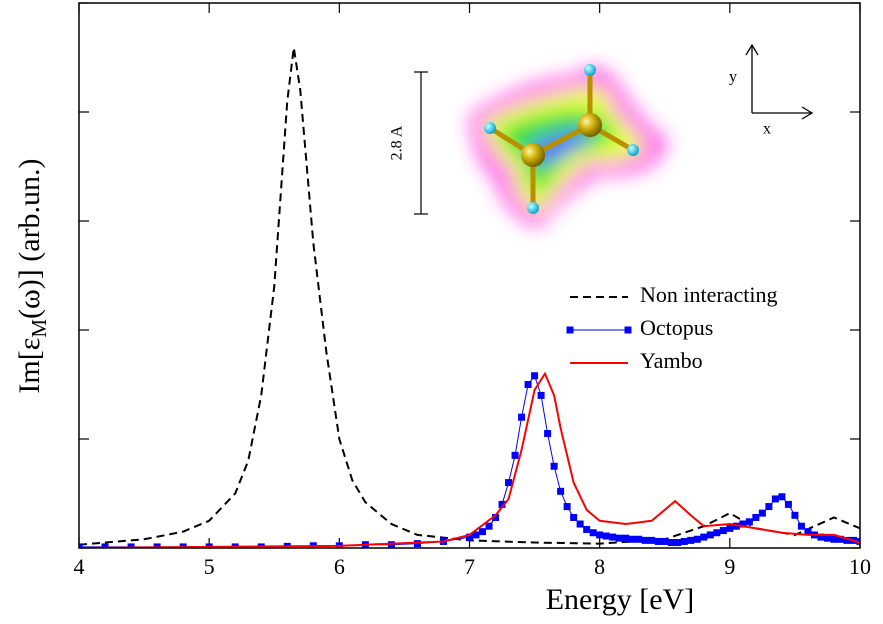 This screenshot has height=624, width=883. I want to click on x-tick-label: 9, so click(729, 566).